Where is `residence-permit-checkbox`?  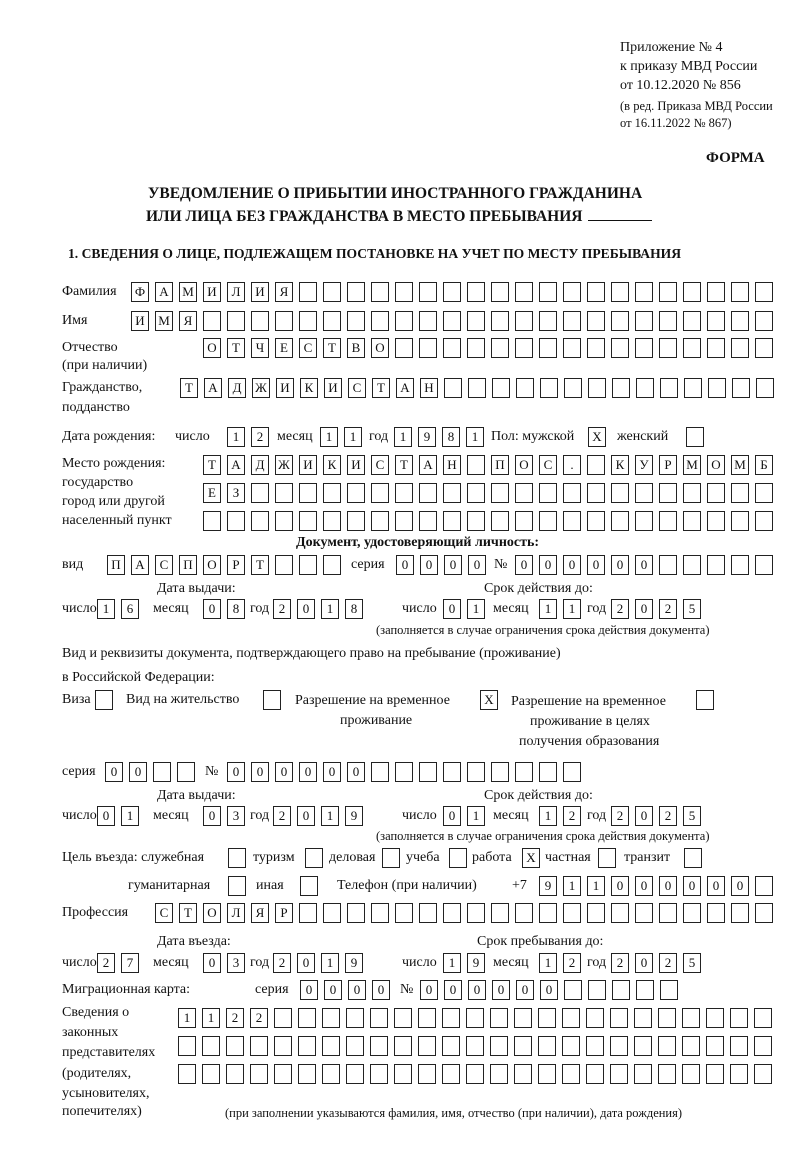
residence-permit-checkbox is located at coordinates (272, 700).